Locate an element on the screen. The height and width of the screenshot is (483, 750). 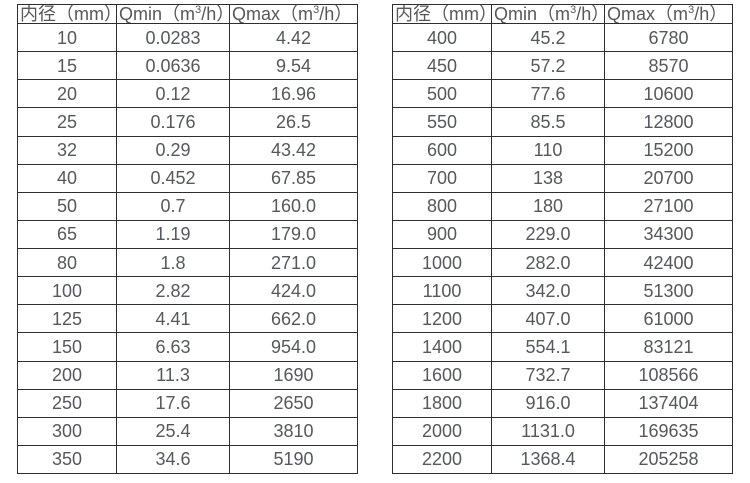
table-cell: 450 is located at coordinates (442, 66).